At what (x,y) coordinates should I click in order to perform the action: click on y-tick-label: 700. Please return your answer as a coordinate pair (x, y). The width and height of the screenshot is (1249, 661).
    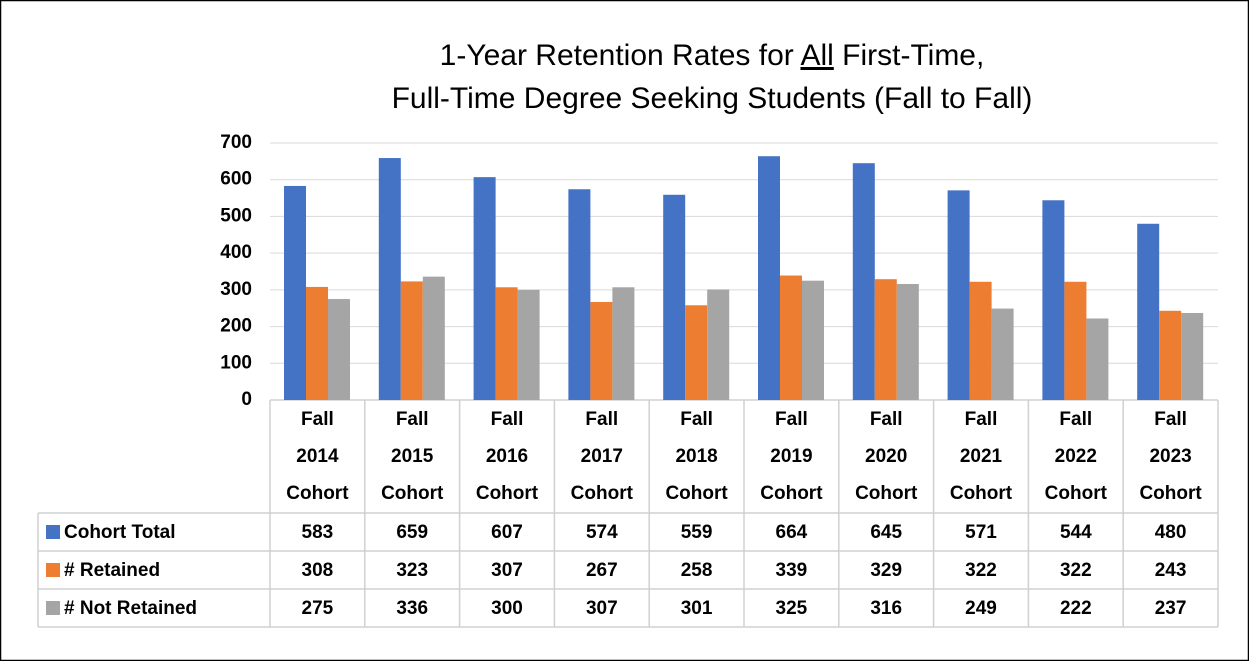
    Looking at the image, I should click on (236, 142).